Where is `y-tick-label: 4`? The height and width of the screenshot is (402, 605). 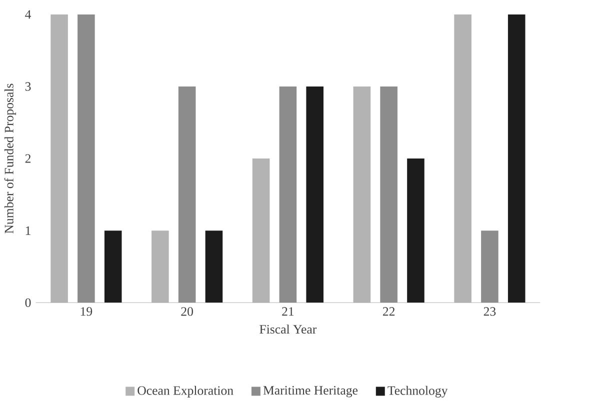
y-tick-label: 4 is located at coordinates (28, 14).